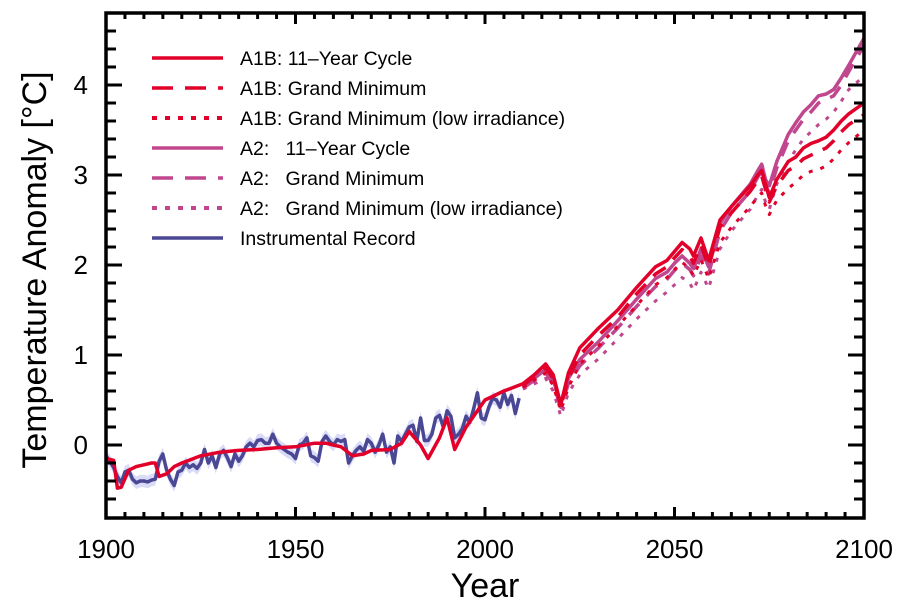 The width and height of the screenshot is (906, 605). I want to click on x-tick-label: 2000, so click(485, 549).